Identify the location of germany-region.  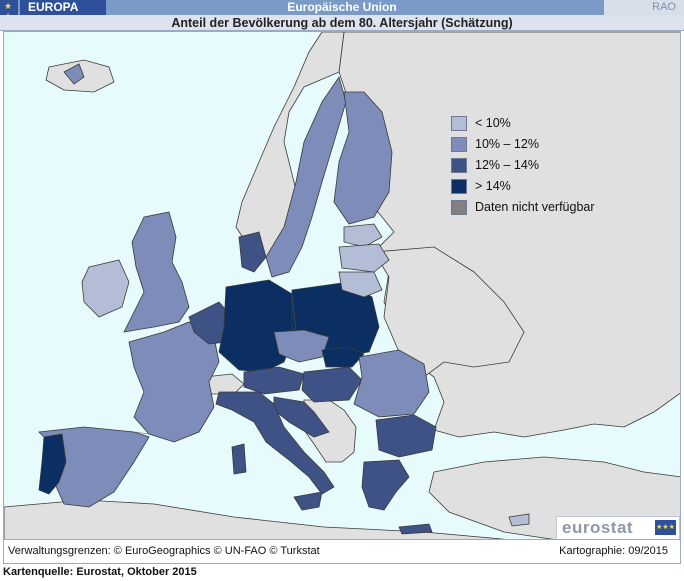
(257, 326).